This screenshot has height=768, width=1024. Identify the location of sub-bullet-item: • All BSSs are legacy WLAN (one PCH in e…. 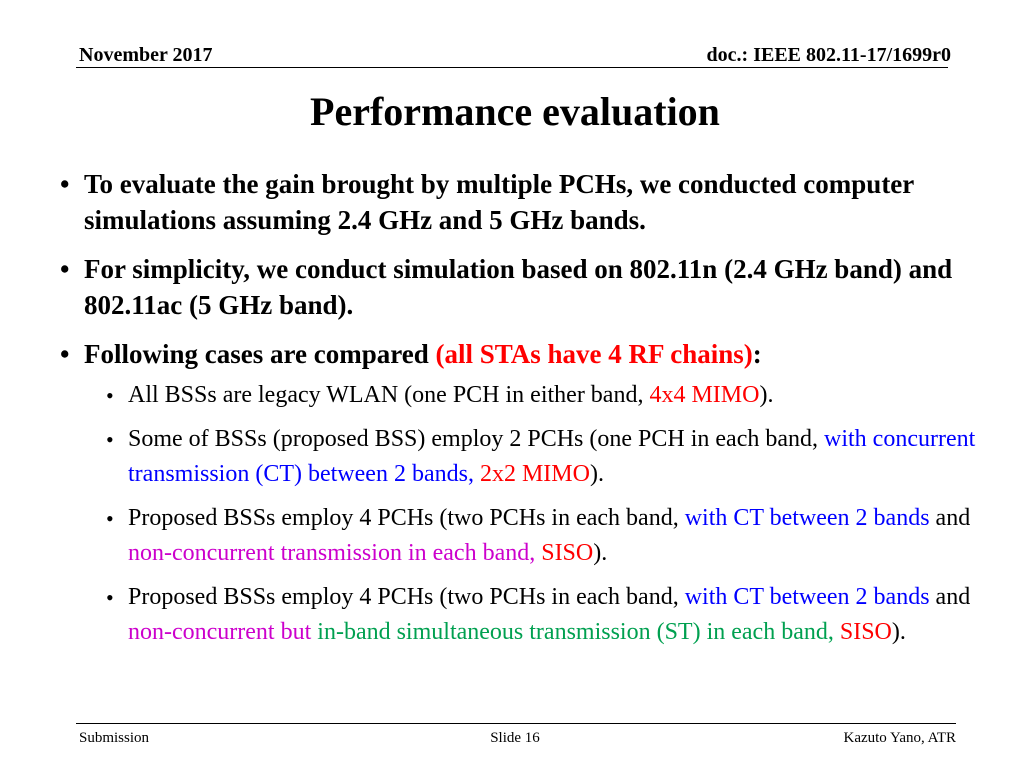
(548, 395).